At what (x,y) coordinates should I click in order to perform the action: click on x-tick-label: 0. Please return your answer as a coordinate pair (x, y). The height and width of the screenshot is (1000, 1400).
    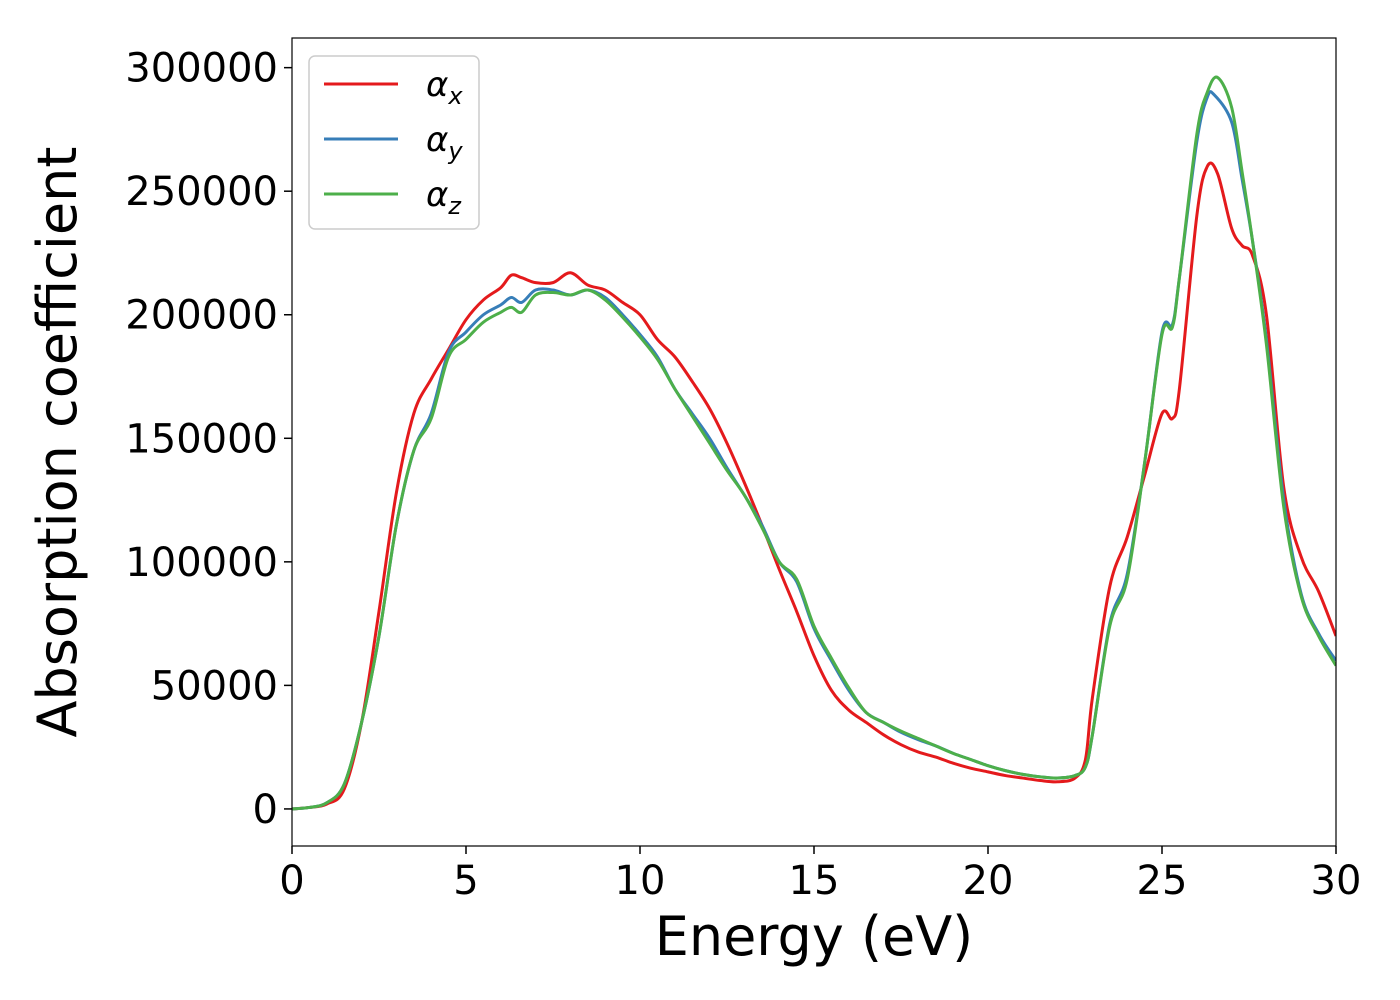
    Looking at the image, I should click on (291, 881).